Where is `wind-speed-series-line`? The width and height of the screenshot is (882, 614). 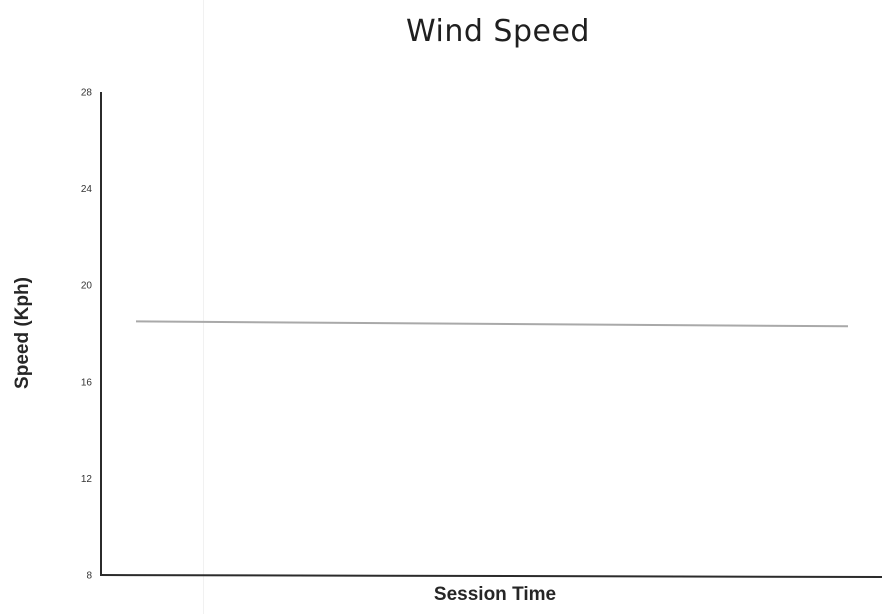
wind-speed-series-line is located at coordinates (492, 324).